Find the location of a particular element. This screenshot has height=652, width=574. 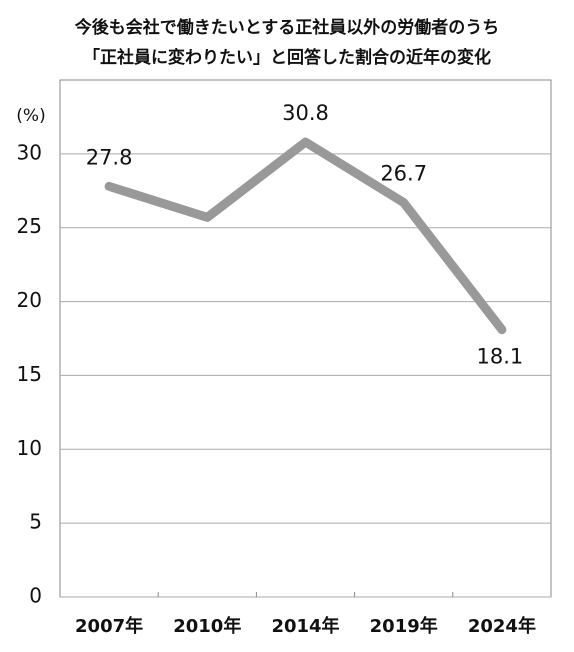

y-tick-label: 0 is located at coordinates (35, 596).